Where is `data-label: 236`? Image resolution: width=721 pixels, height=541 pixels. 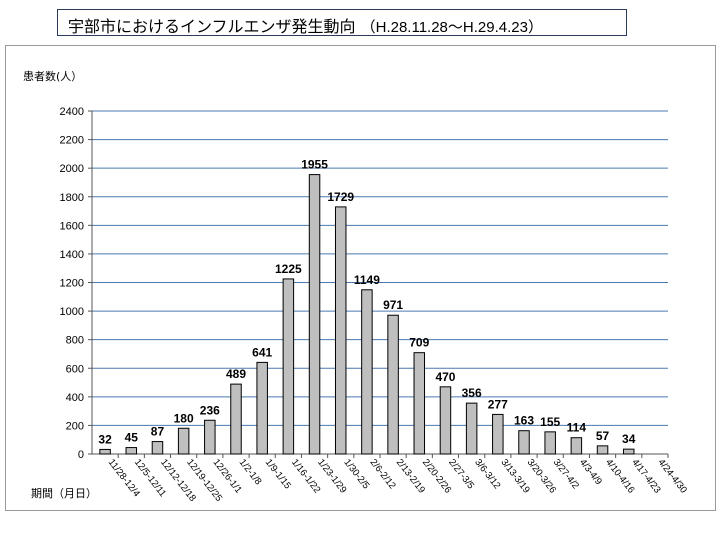 data-label: 236 is located at coordinates (210, 410).